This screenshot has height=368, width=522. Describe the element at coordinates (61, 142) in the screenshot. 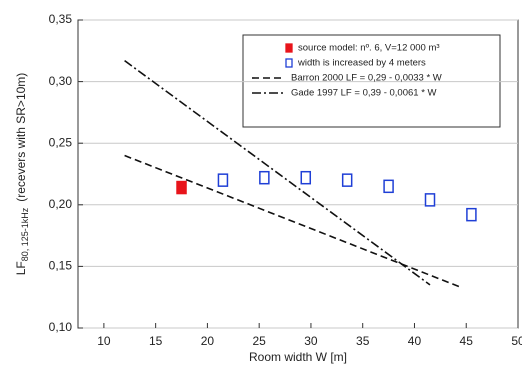

I see `y-tick-label: 0,25` at that location.